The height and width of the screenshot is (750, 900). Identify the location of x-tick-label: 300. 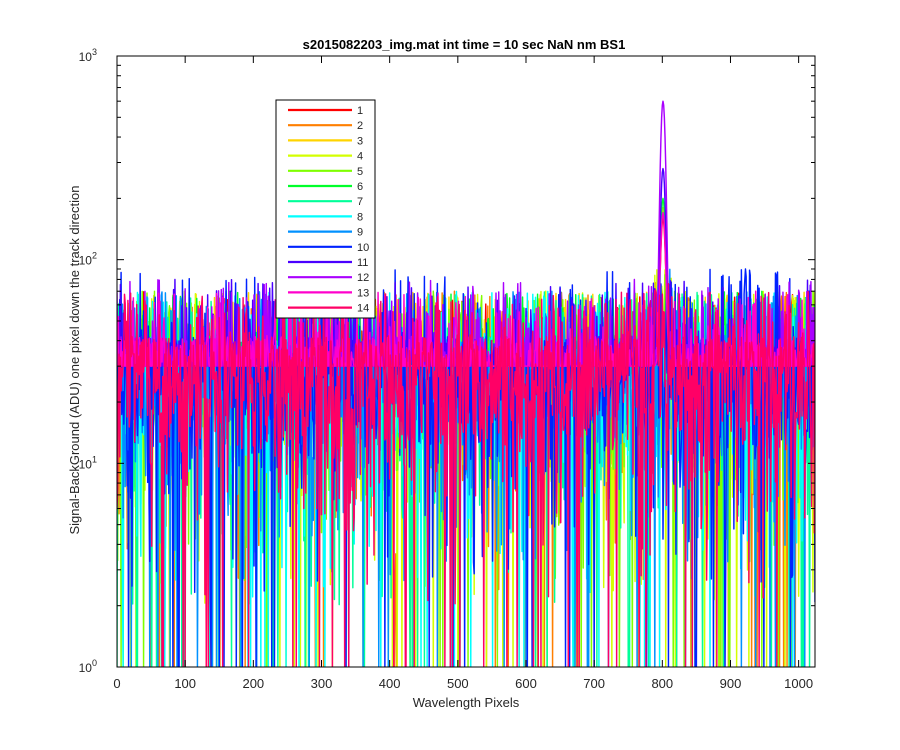
(322, 683).